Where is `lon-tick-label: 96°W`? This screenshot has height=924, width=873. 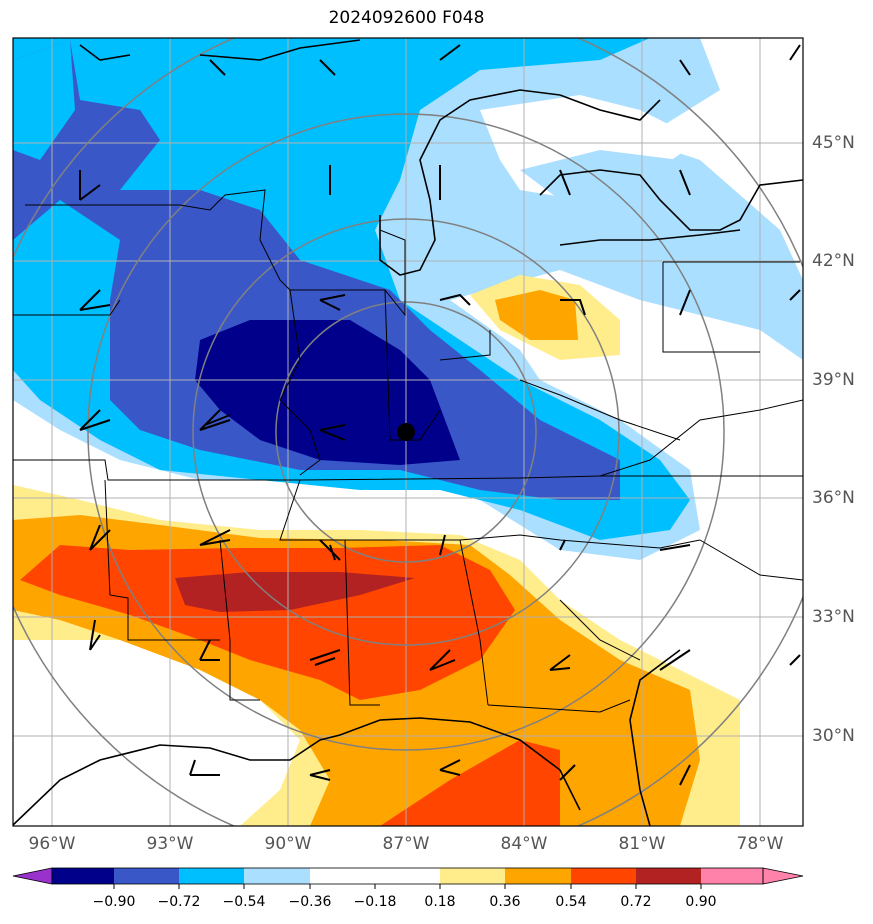 lon-tick-label: 96°W is located at coordinates (52, 844).